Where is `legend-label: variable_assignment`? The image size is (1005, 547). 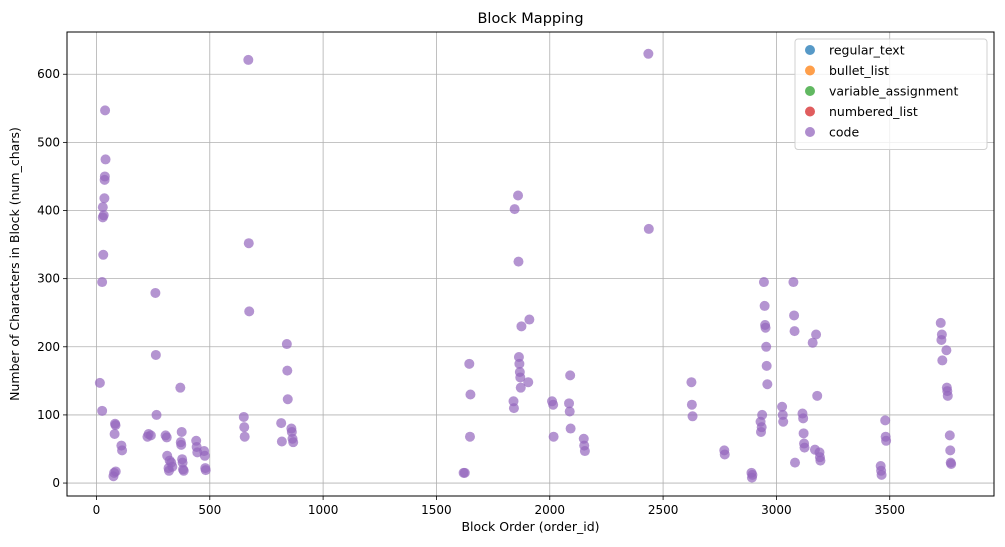
legend-label: variable_assignment is located at coordinates (893, 91).